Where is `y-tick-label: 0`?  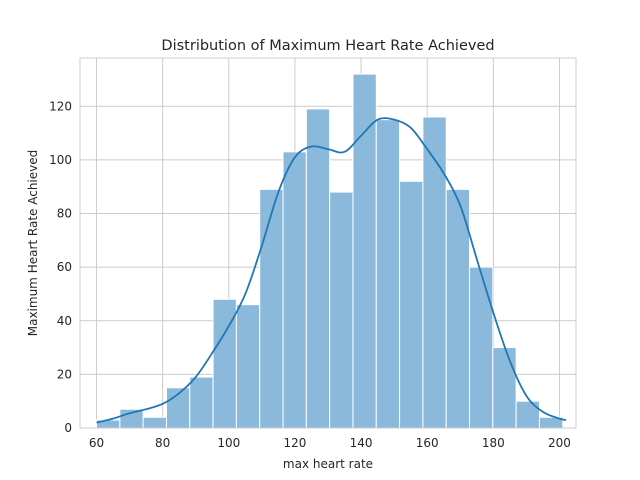
y-tick-label: 0 is located at coordinates (68, 428).